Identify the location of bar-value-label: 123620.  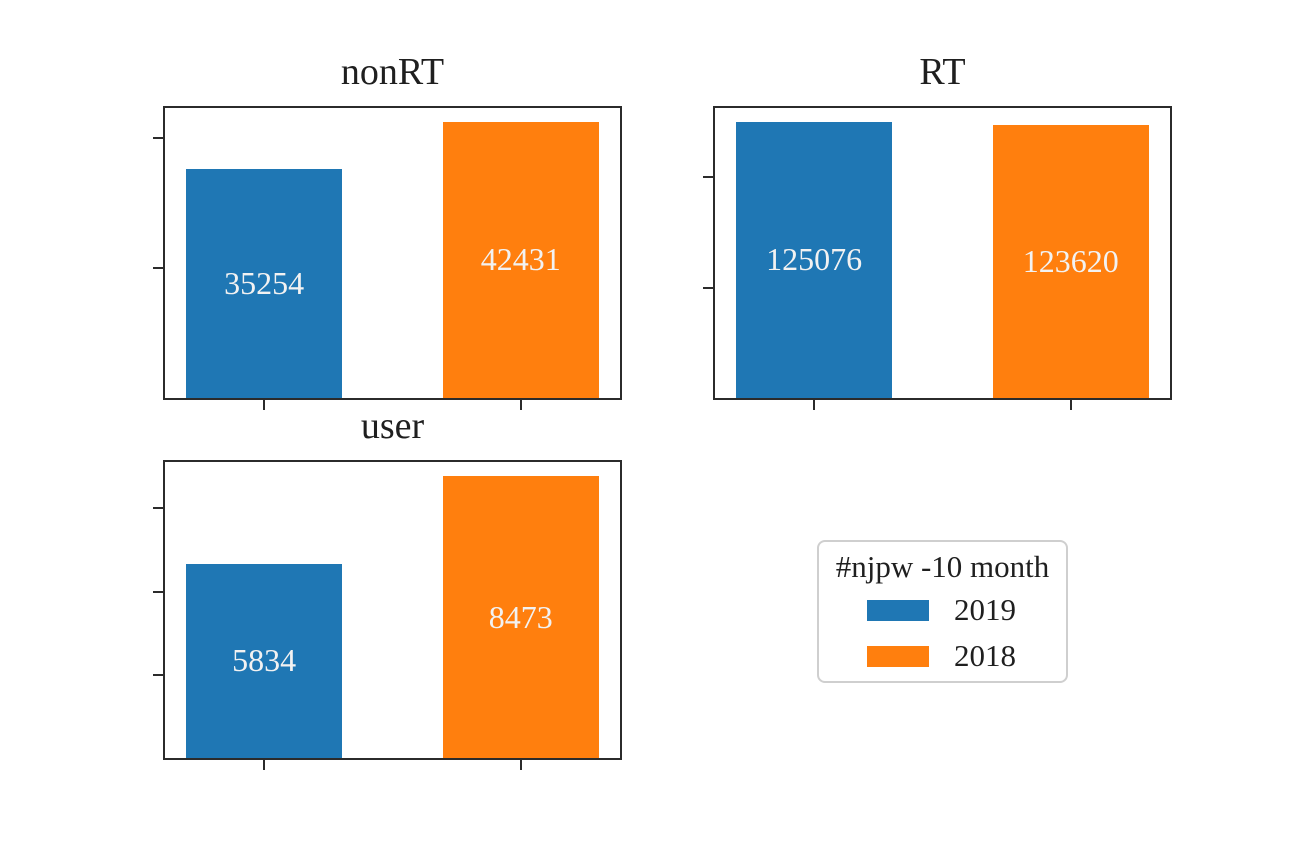
(1070, 261).